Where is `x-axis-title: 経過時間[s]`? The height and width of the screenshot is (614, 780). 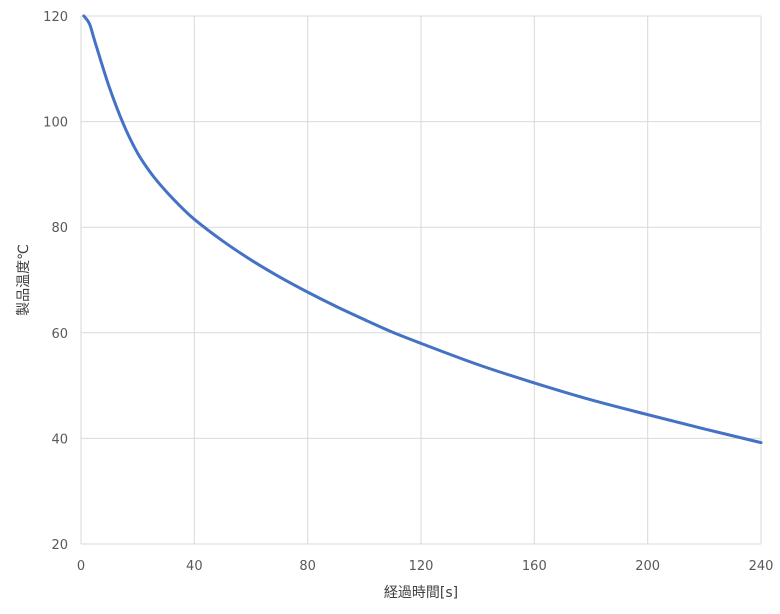
x-axis-title: 経過時間[s] is located at coordinates (421, 593).